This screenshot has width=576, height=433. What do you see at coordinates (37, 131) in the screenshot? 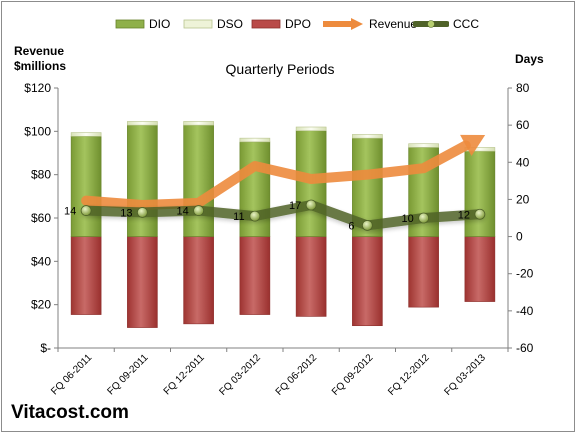
I see `left-tick-label: $100` at bounding box center [37, 131].